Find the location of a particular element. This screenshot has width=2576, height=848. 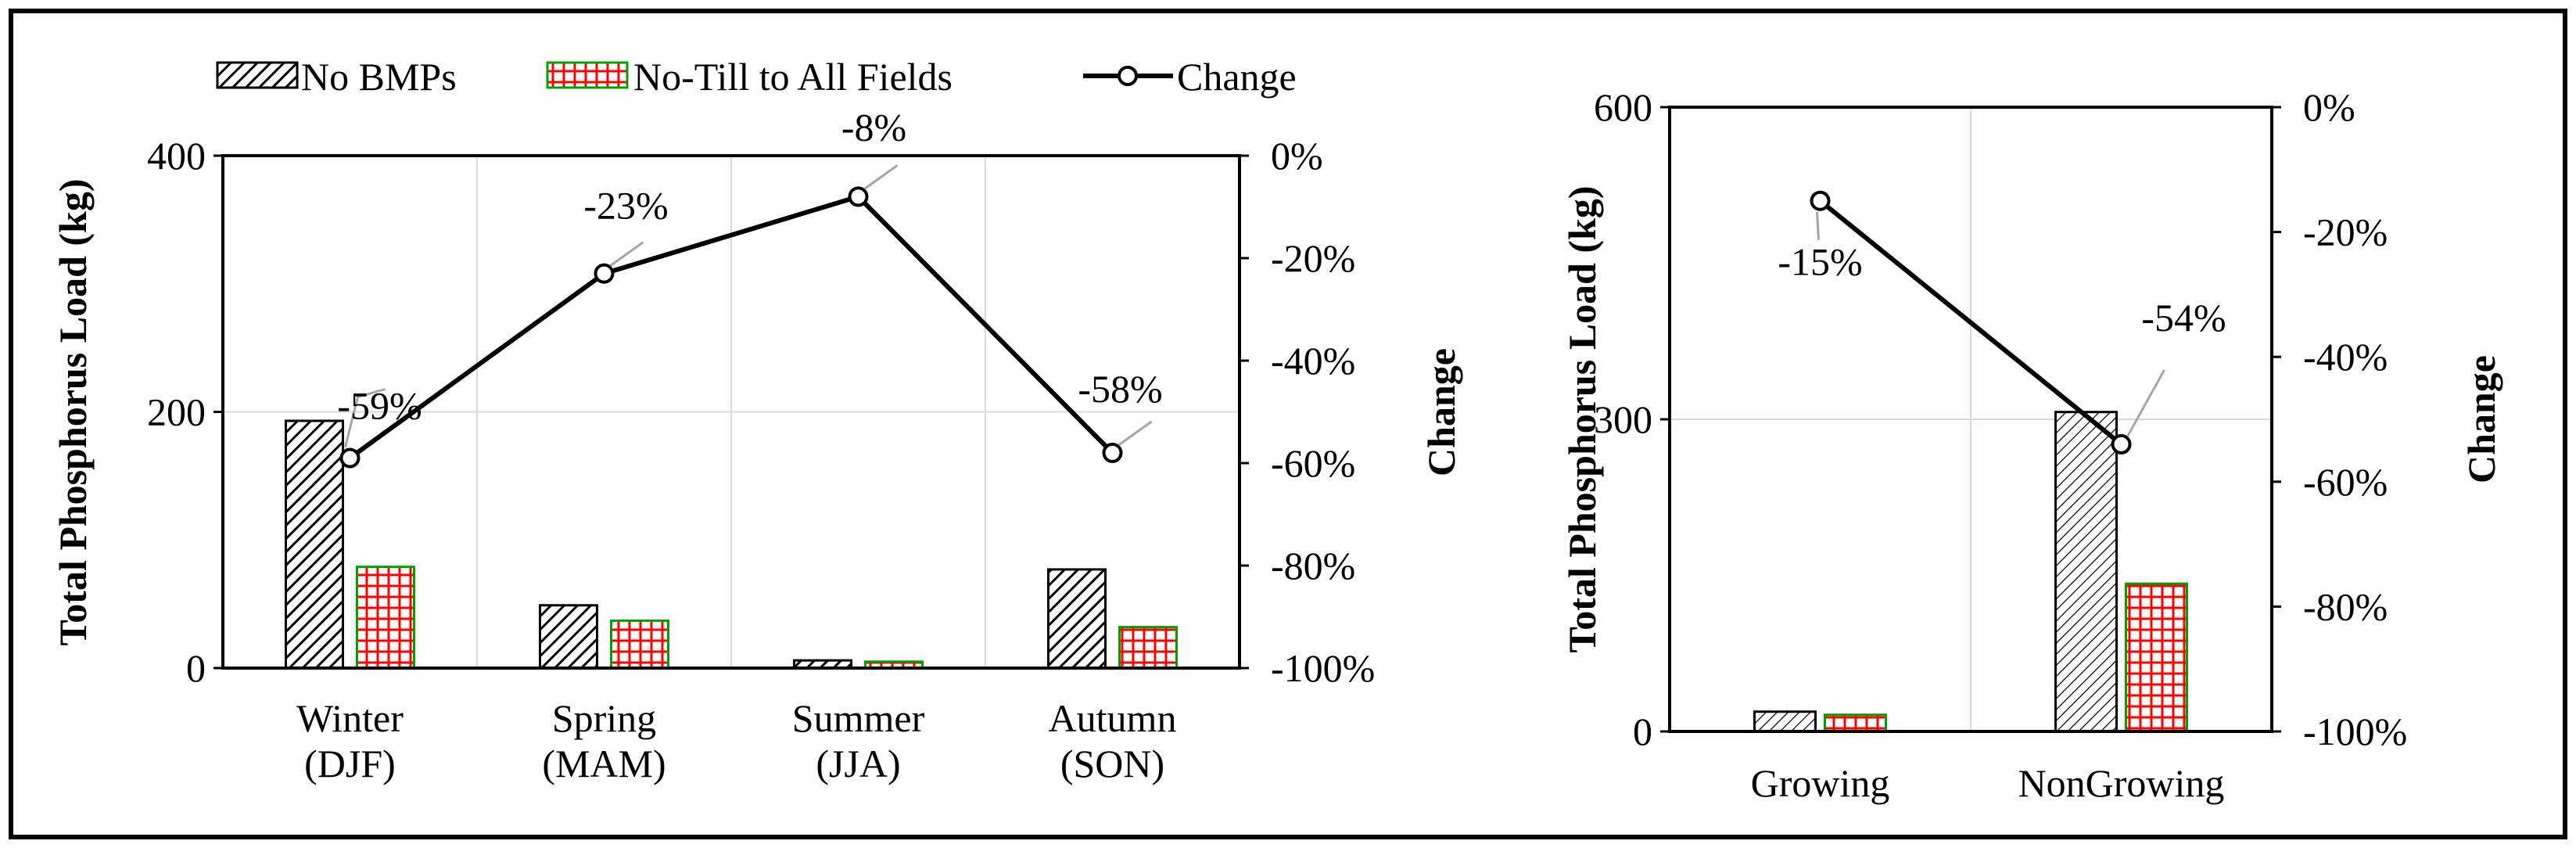

x-tick-label: Summer is located at coordinates (858, 718).